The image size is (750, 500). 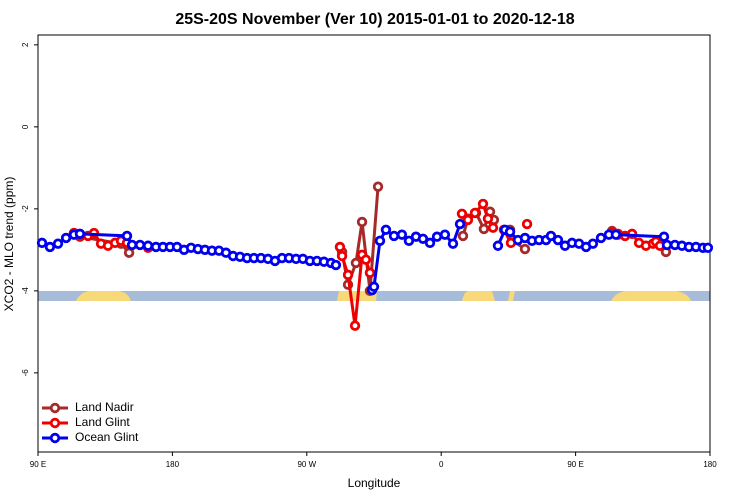 I want to click on y-tick-label: 0, so click(x=25, y=126).